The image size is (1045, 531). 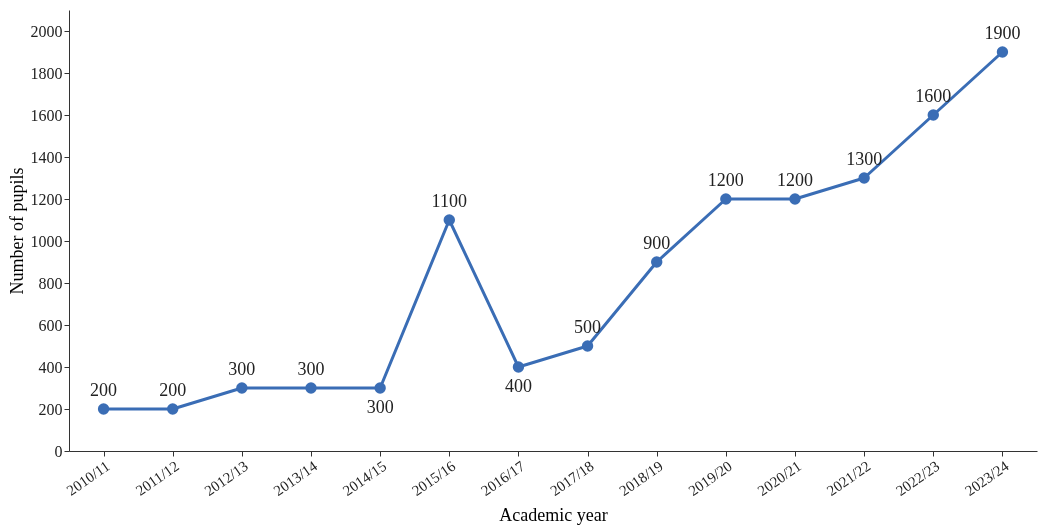 I want to click on y-tick-label: 1800, so click(x=46, y=73).